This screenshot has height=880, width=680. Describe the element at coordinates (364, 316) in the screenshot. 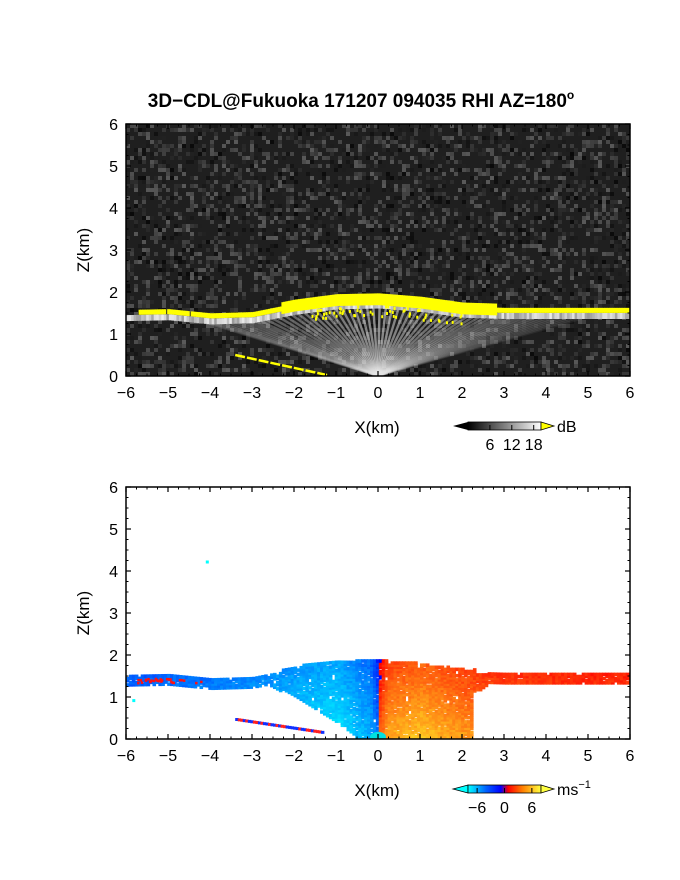

I see `cloud-speckle` at that location.